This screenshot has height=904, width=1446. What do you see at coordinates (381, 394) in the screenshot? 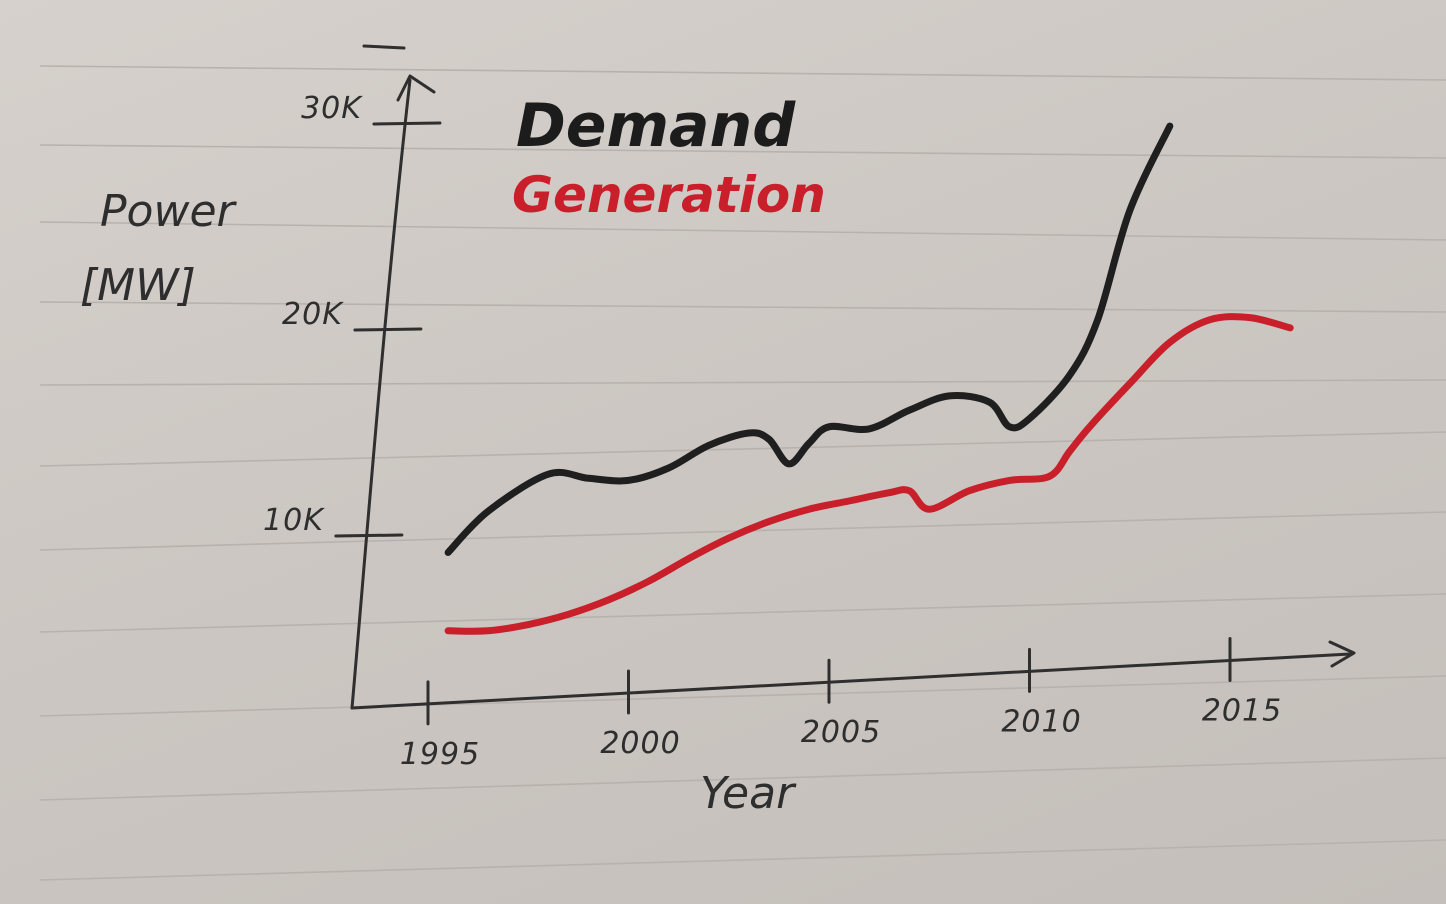
I see `y-axis-line` at bounding box center [381, 394].